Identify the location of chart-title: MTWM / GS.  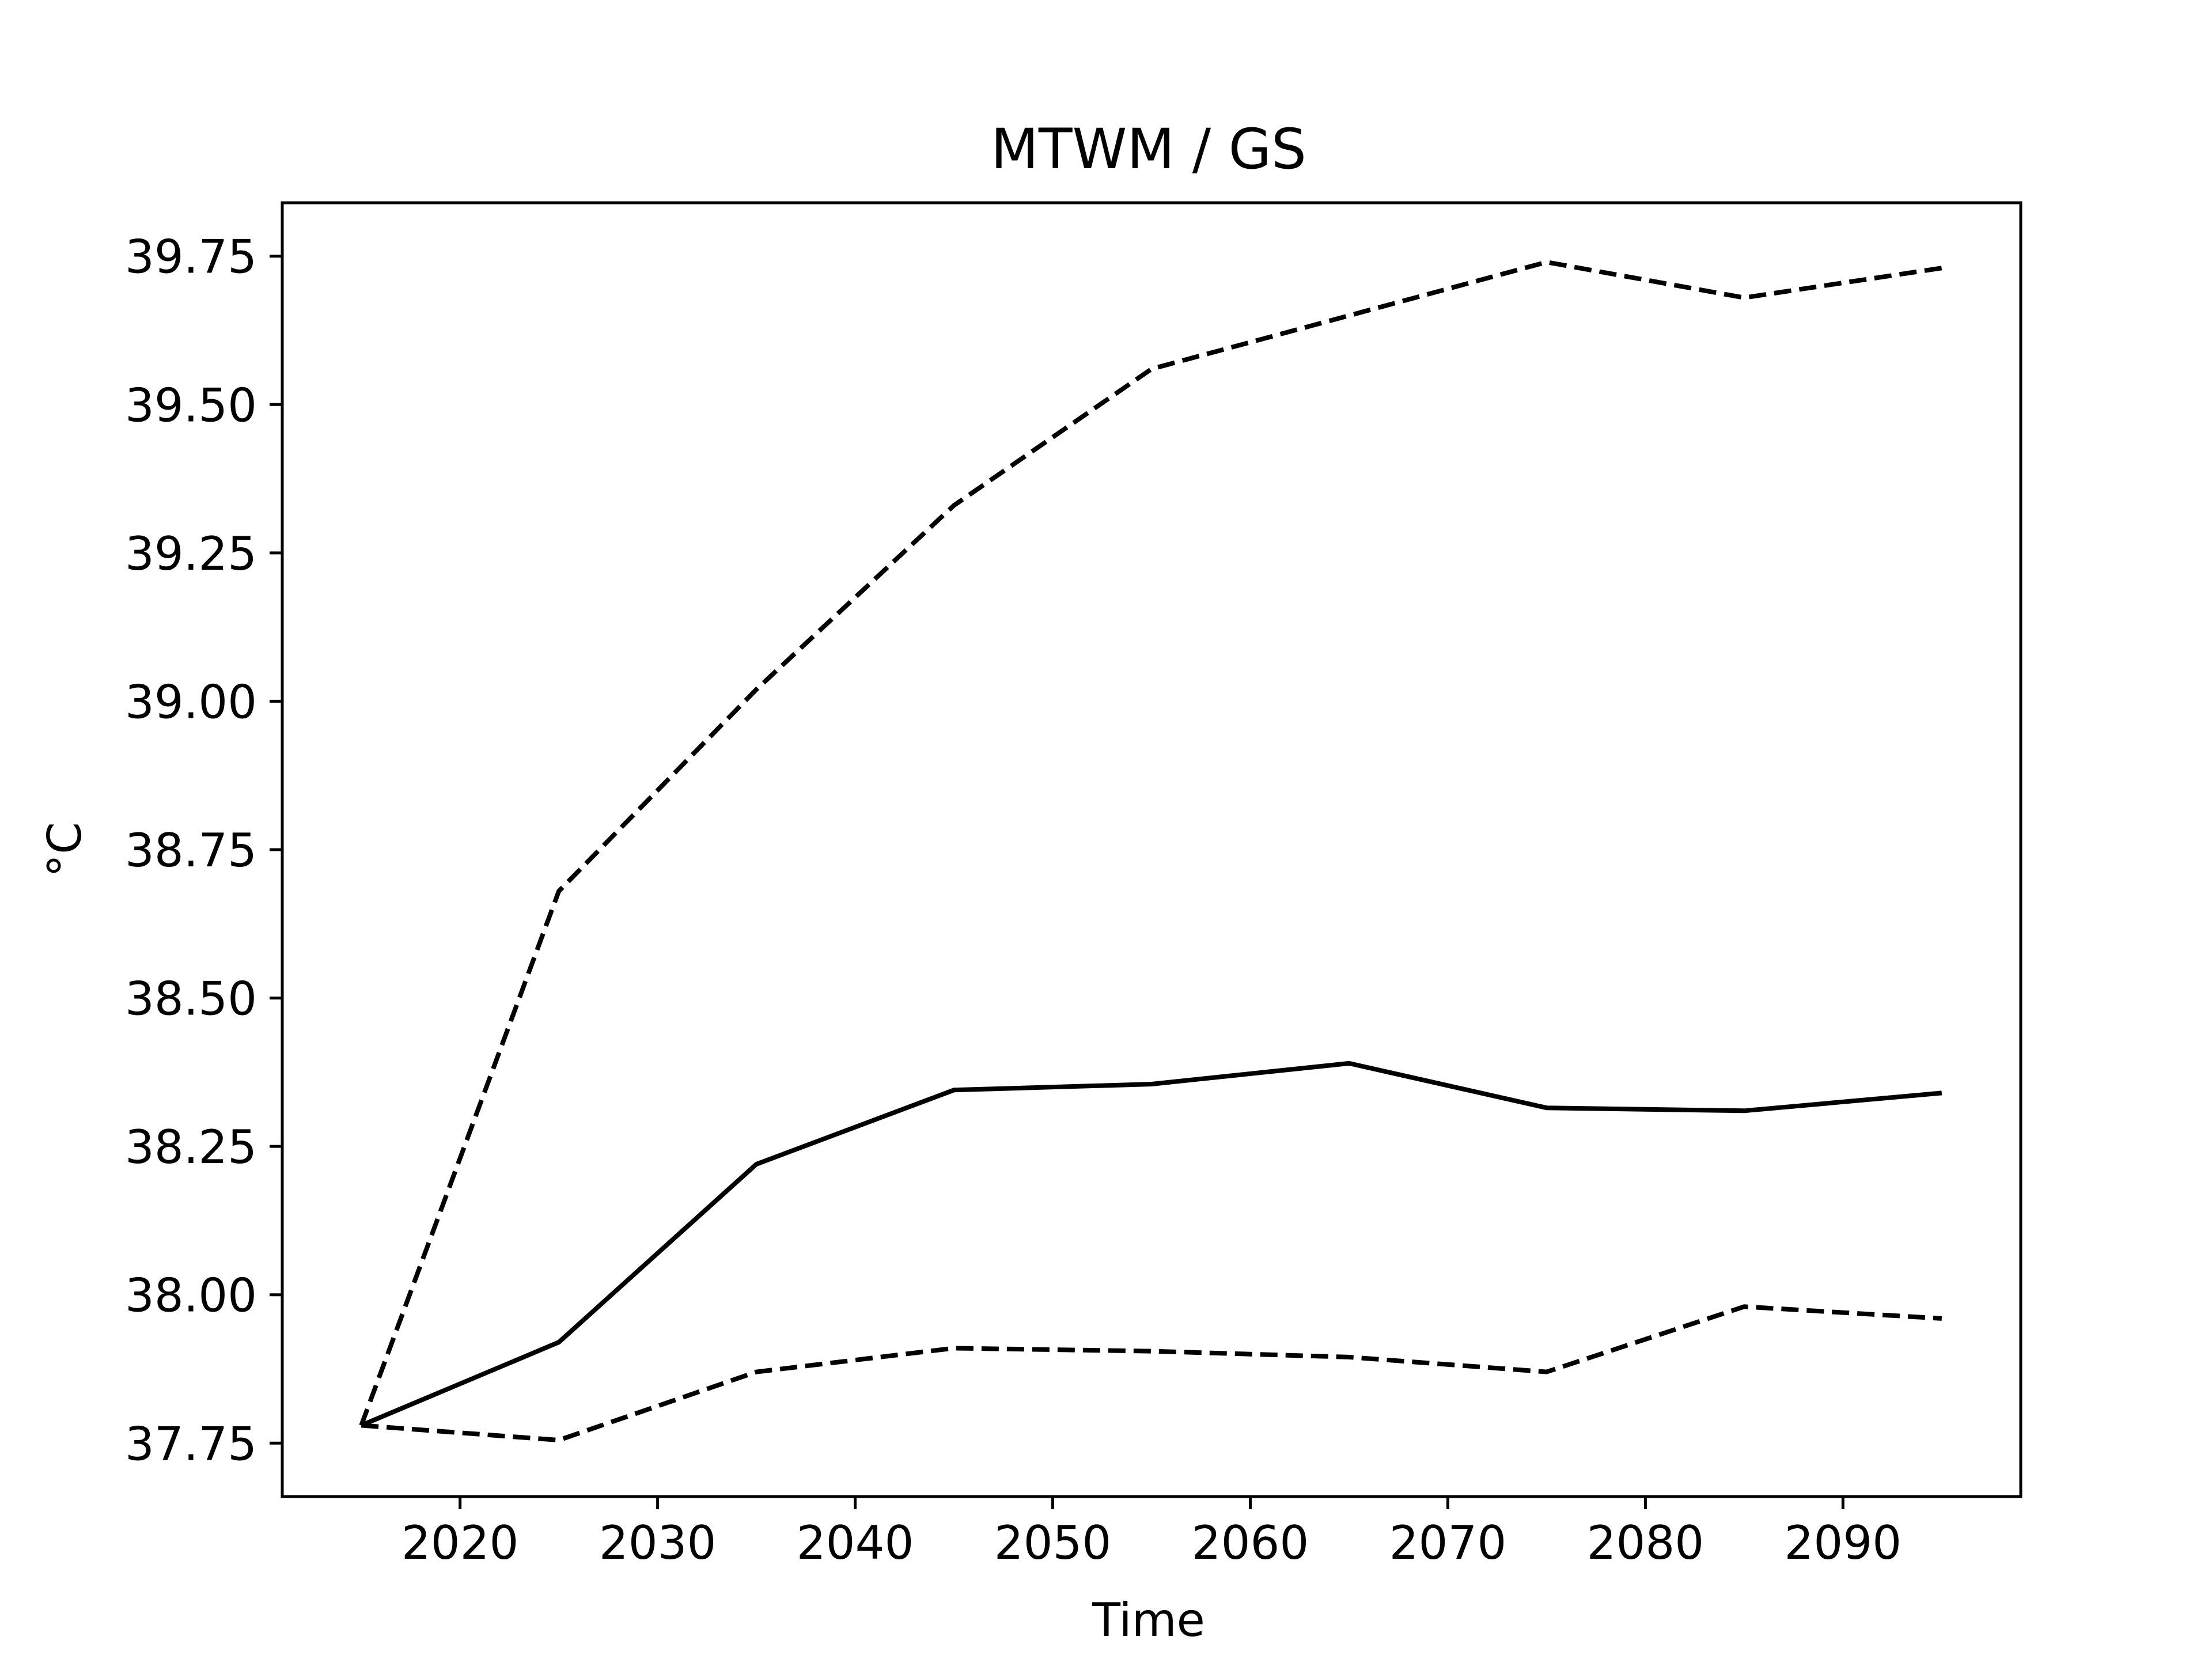
(1148, 149).